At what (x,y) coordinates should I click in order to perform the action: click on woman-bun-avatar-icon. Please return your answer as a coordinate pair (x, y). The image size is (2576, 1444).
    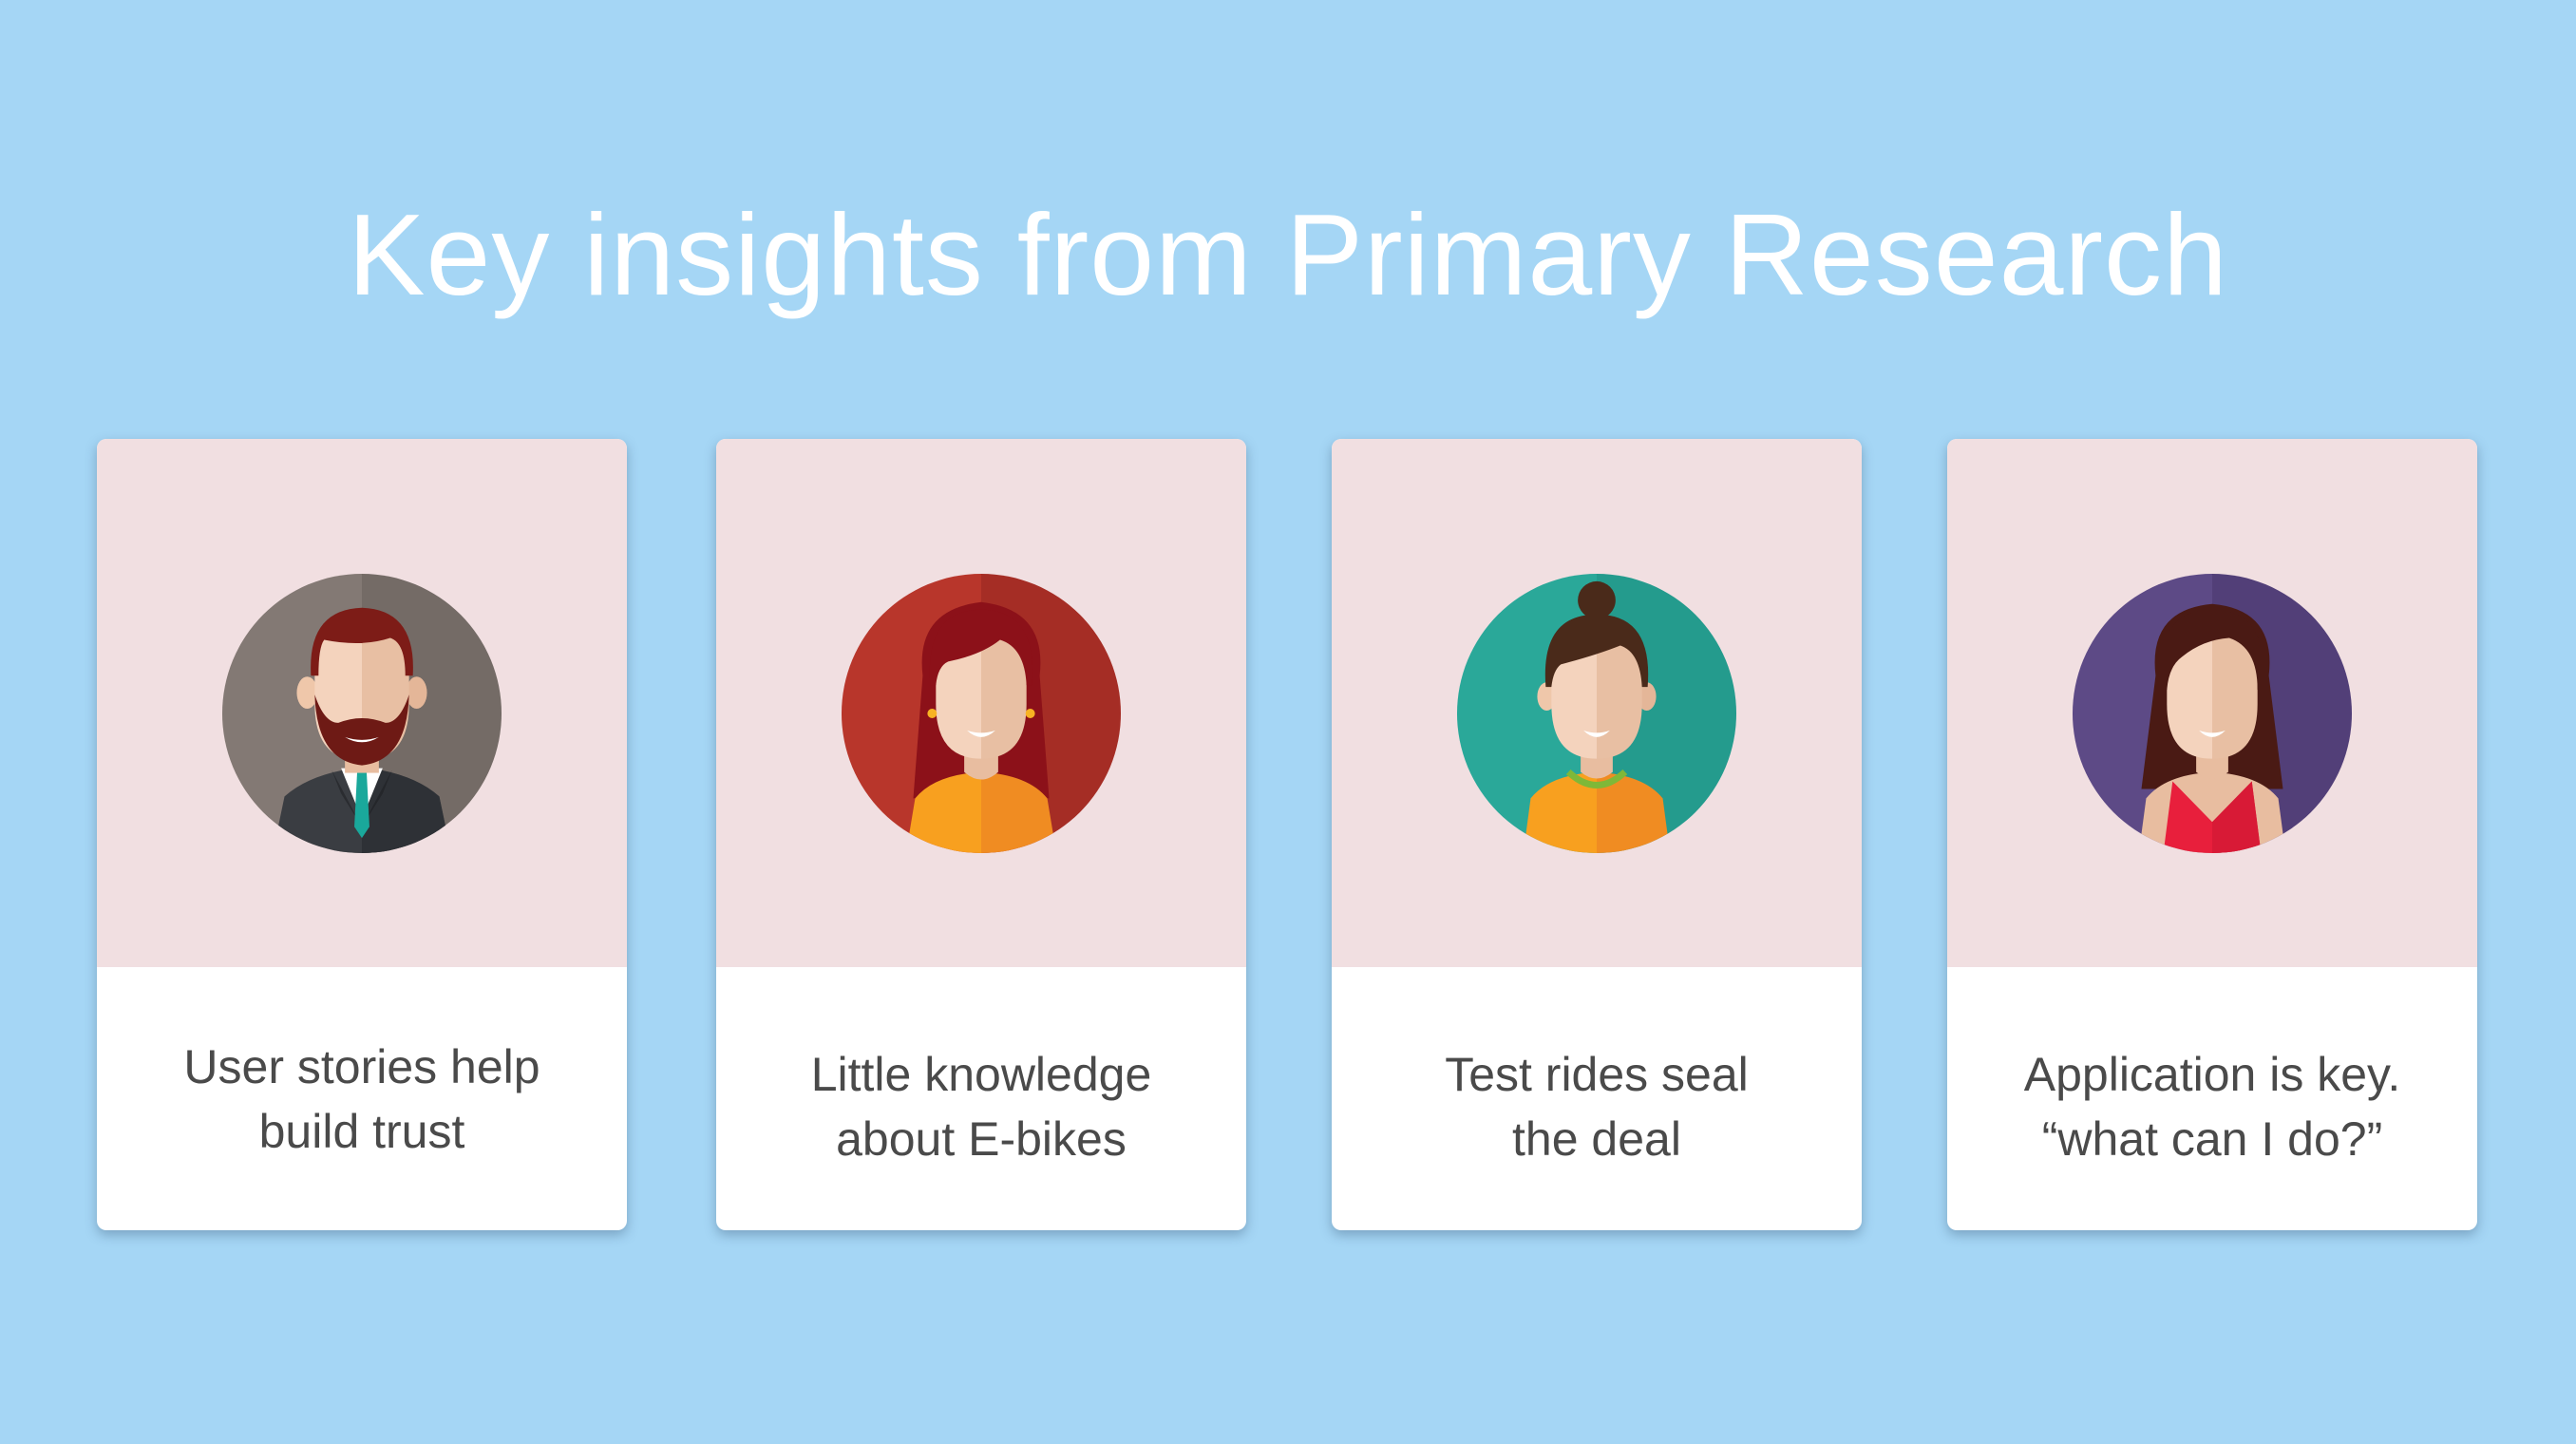
    Looking at the image, I should click on (1596, 713).